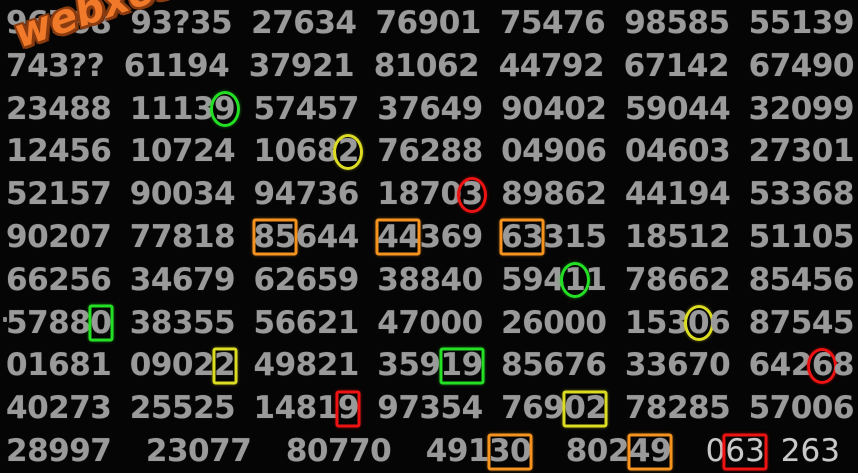  What do you see at coordinates (522, 236) in the screenshot?
I see `marked-digits-orange-box: 63` at bounding box center [522, 236].